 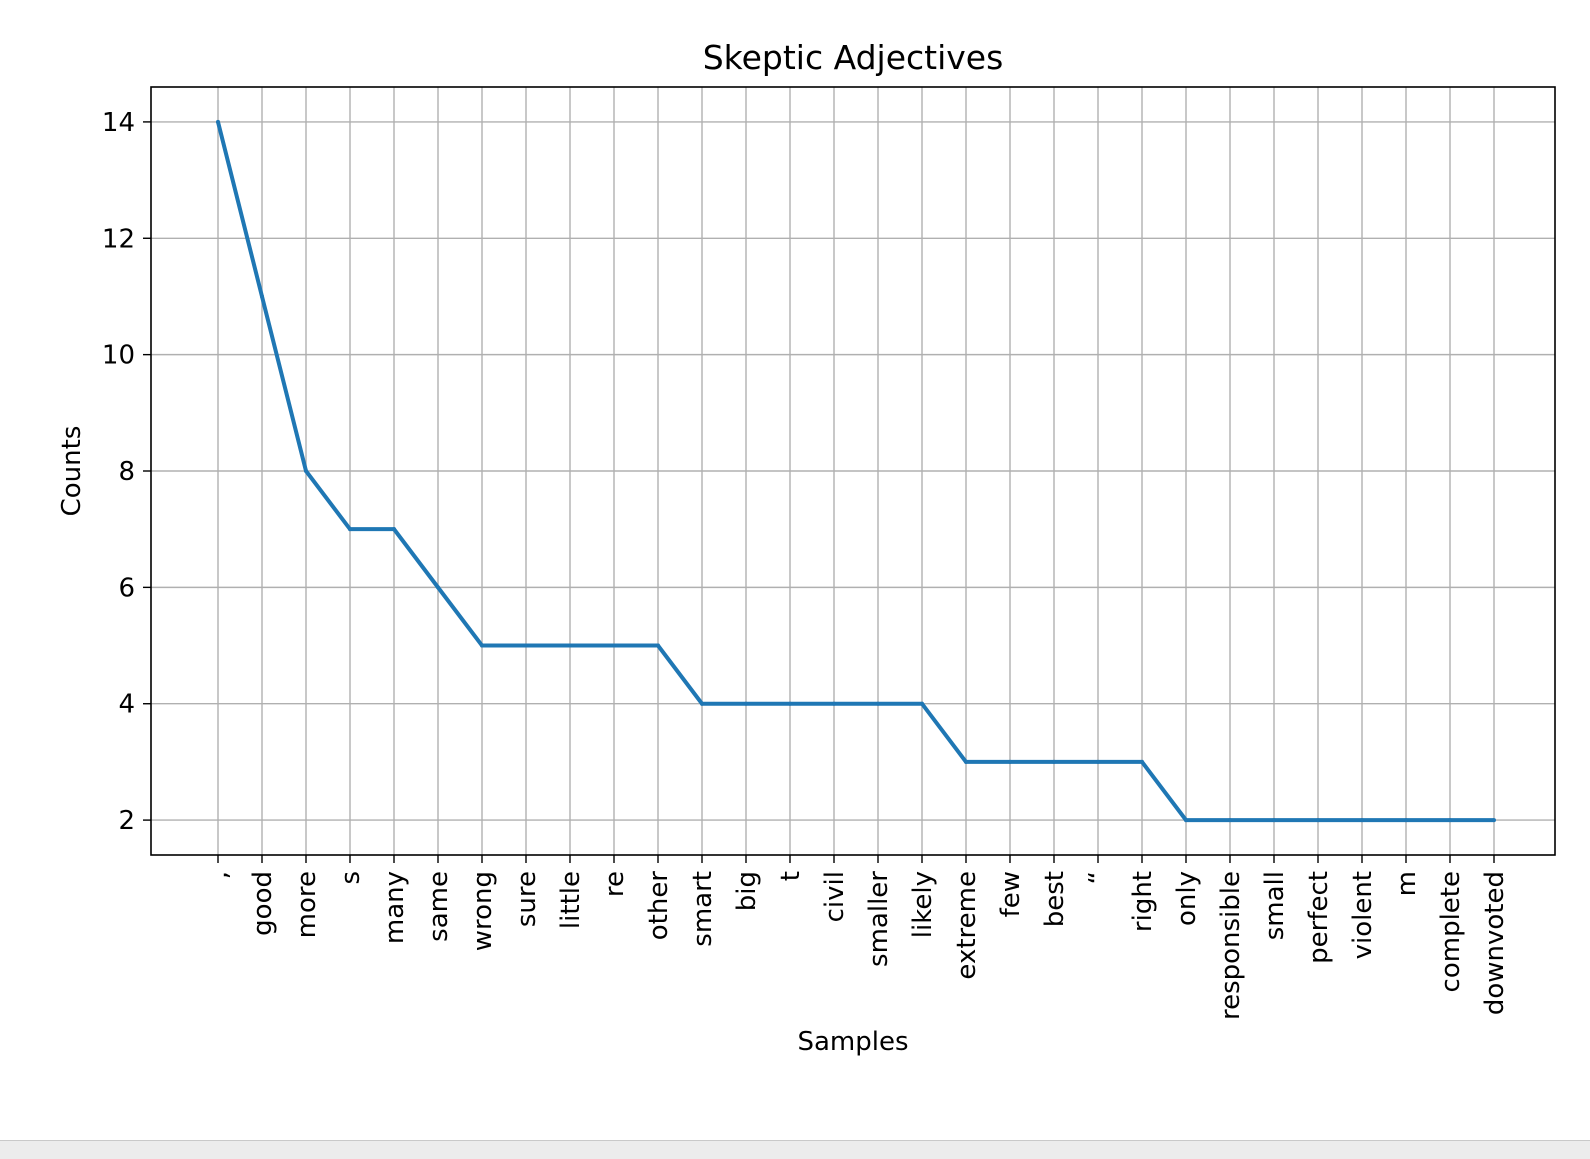 What do you see at coordinates (835, 896) in the screenshot?
I see `x-tick-label: civil` at bounding box center [835, 896].